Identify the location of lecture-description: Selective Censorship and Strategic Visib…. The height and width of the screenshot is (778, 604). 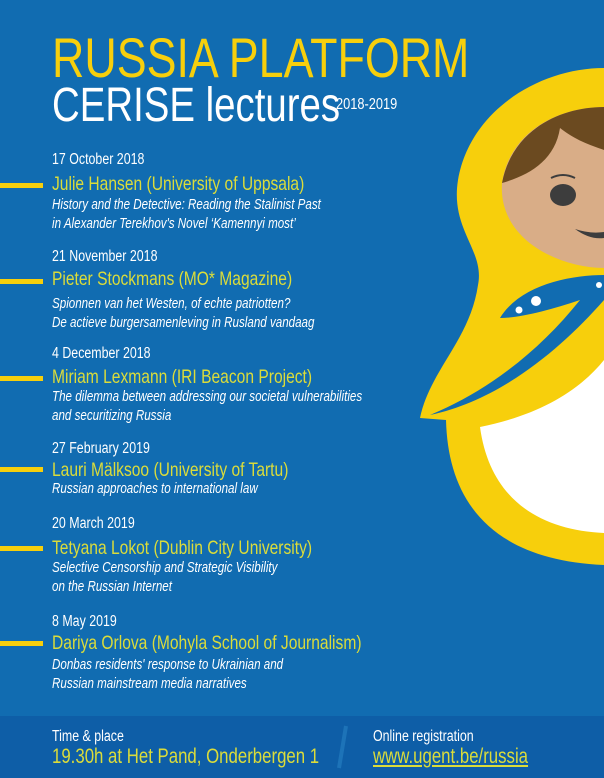
(165, 568).